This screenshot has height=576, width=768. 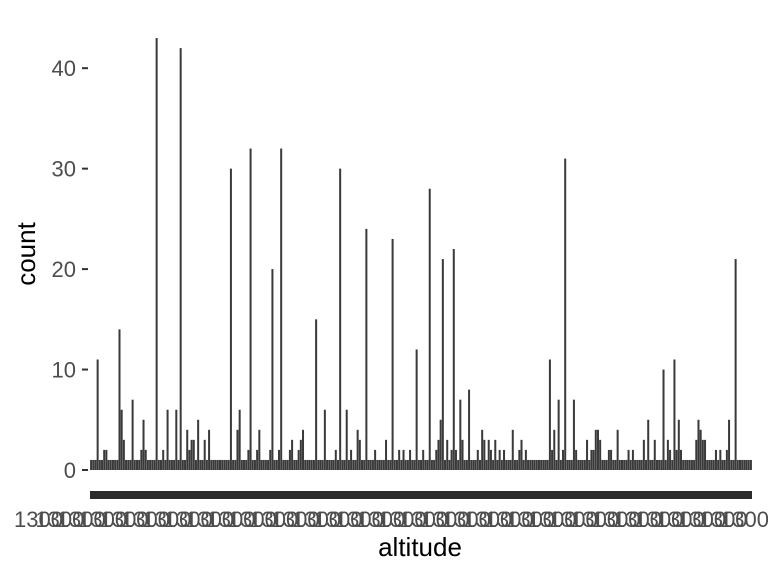 What do you see at coordinates (420, 547) in the screenshot?
I see `x-axis-title: altitude` at bounding box center [420, 547].